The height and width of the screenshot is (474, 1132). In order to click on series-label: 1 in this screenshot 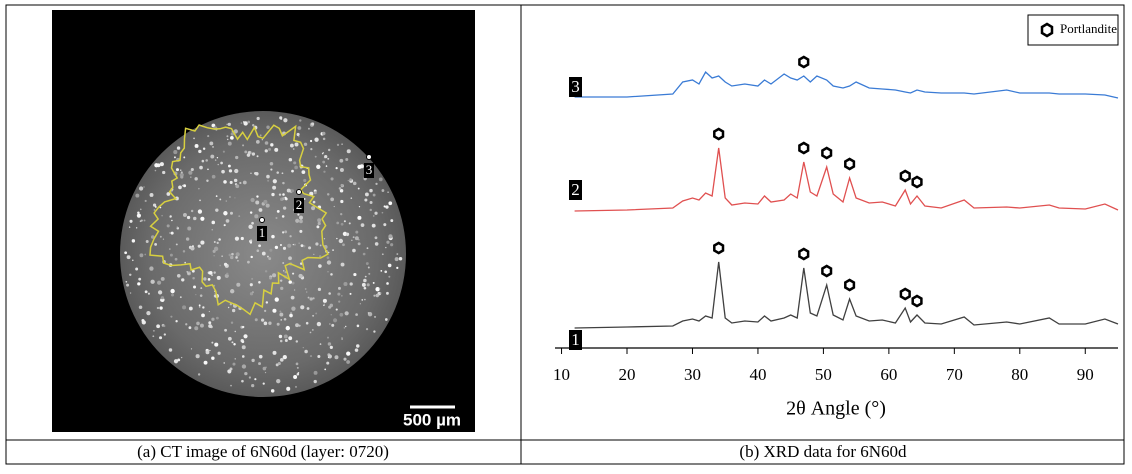, I will do `click(575, 339)`.